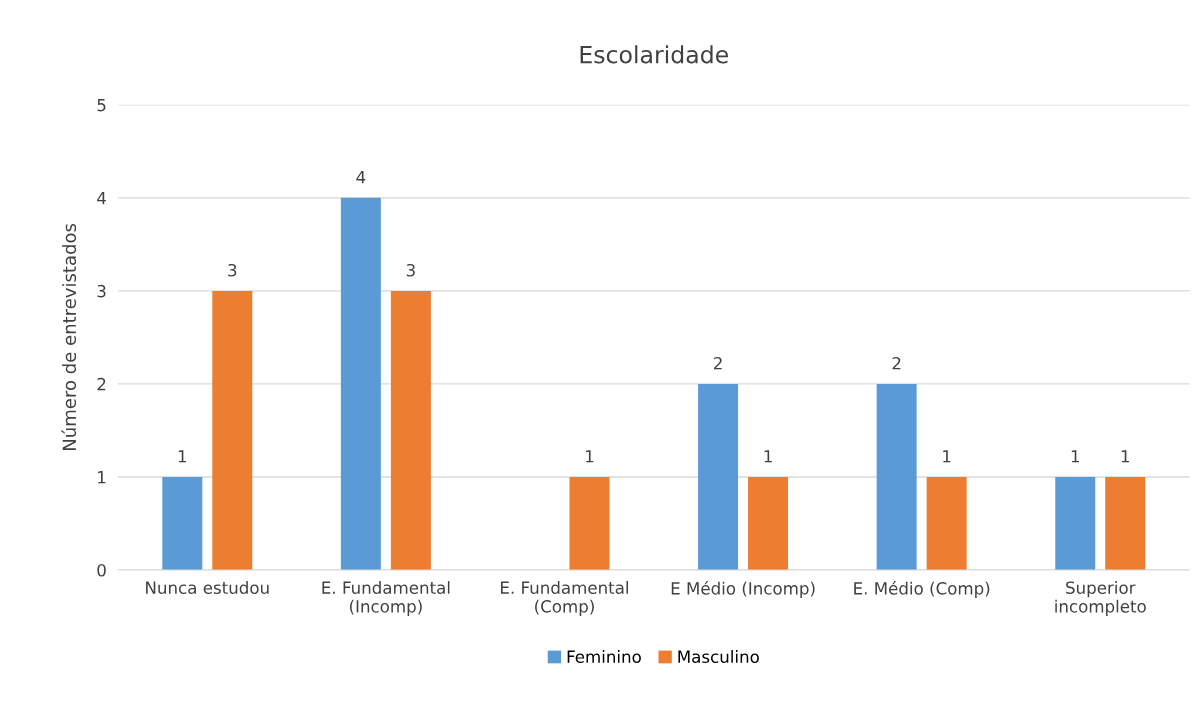 The height and width of the screenshot is (713, 1204). Describe the element at coordinates (1100, 598) in the screenshot. I see `x-tick-label: Superior incompleto` at that location.